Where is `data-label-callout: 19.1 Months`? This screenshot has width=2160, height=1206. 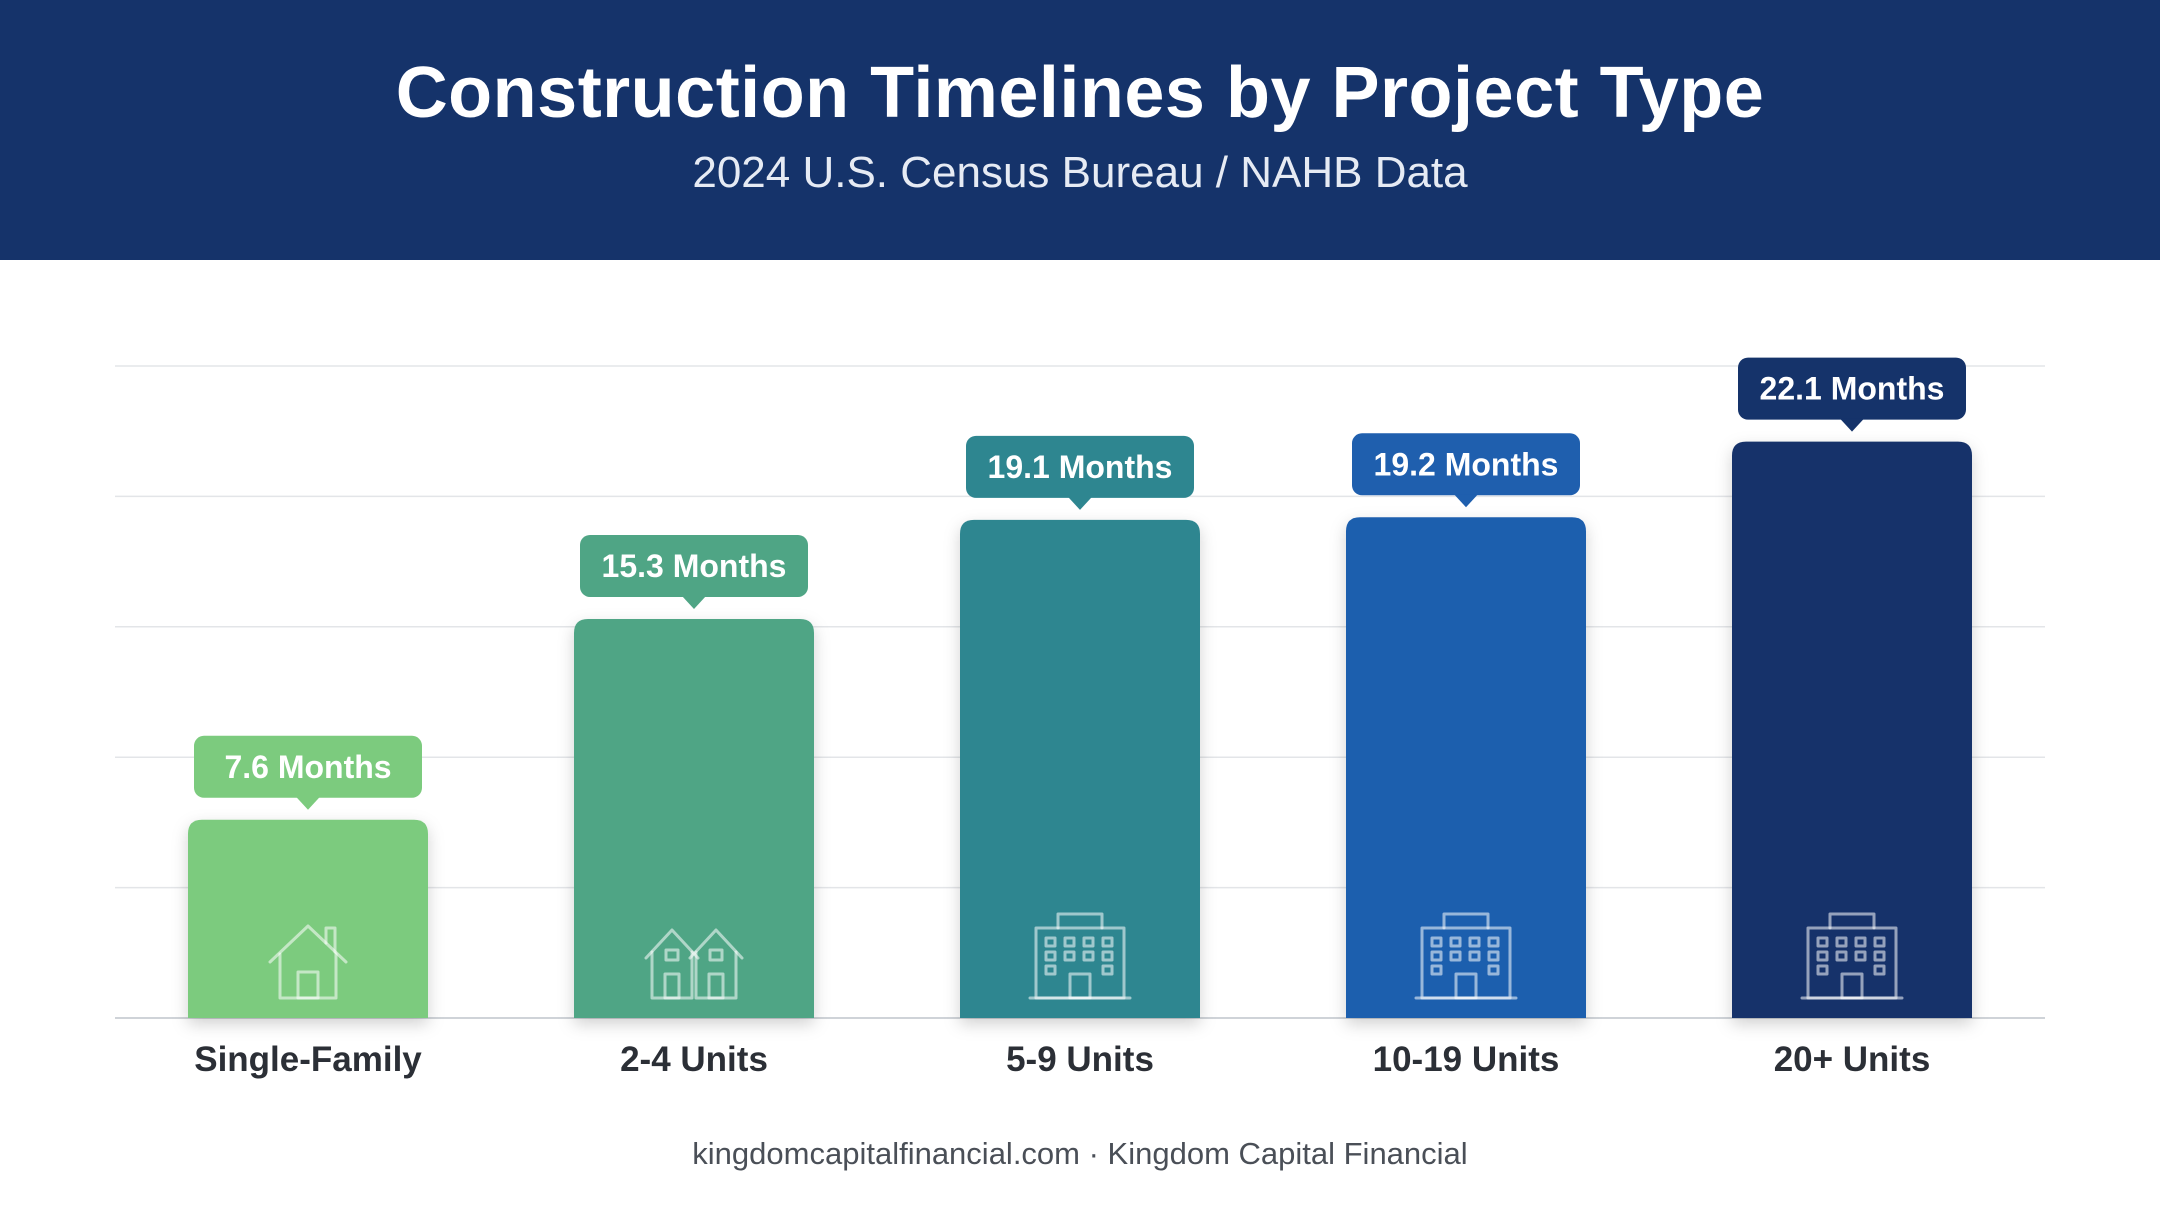 data-label-callout: 19.1 Months is located at coordinates (1080, 472).